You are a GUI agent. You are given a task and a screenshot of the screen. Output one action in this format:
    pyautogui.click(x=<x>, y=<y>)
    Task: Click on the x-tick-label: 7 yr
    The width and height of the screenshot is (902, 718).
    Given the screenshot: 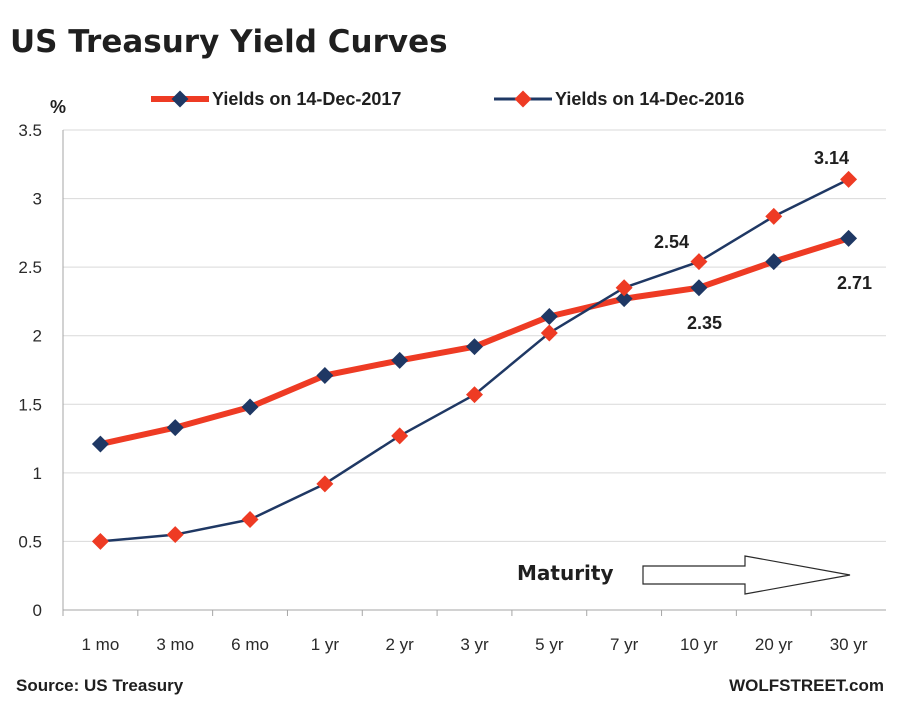 What is the action you would take?
    pyautogui.click(x=624, y=644)
    